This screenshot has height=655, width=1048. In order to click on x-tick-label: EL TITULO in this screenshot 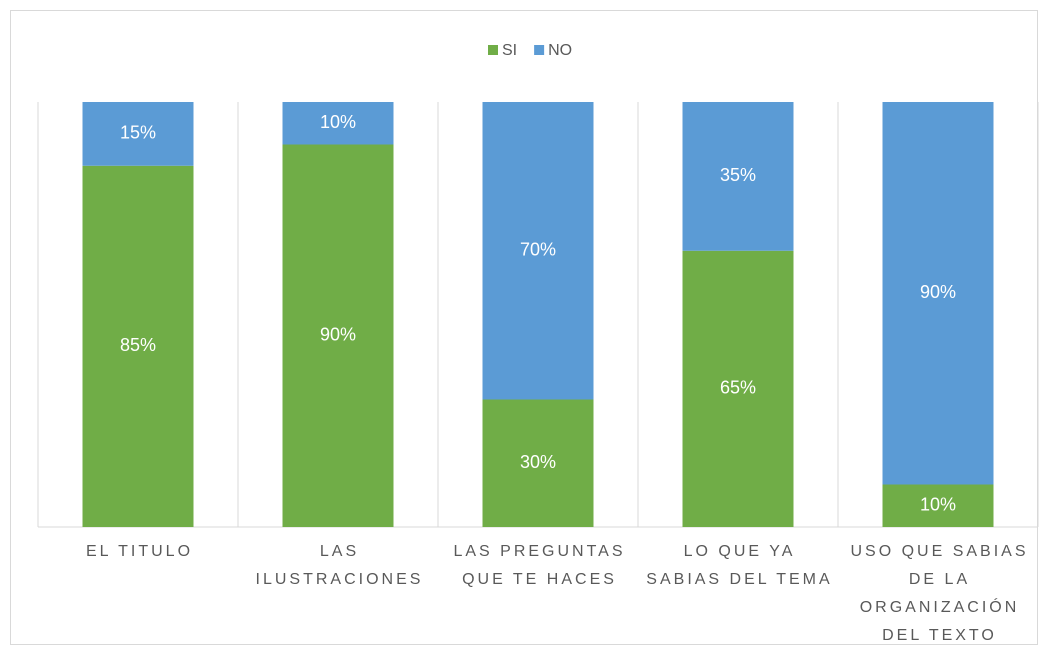, I will do `click(139, 551)`.